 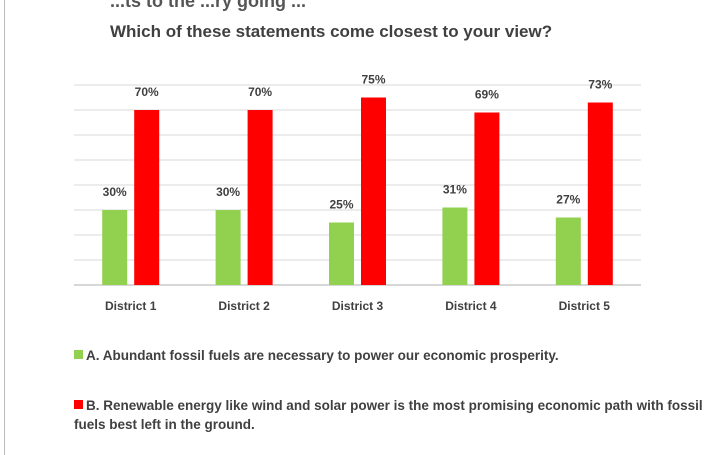 What do you see at coordinates (600, 85) in the screenshot?
I see `data-label-b-5: 73%` at bounding box center [600, 85].